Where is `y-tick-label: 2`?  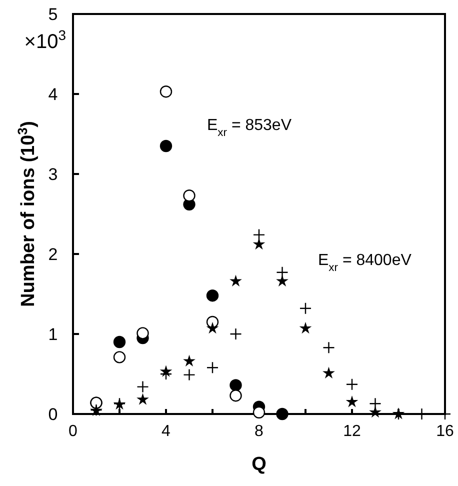
y-tick-label: 2 is located at coordinates (53, 254).